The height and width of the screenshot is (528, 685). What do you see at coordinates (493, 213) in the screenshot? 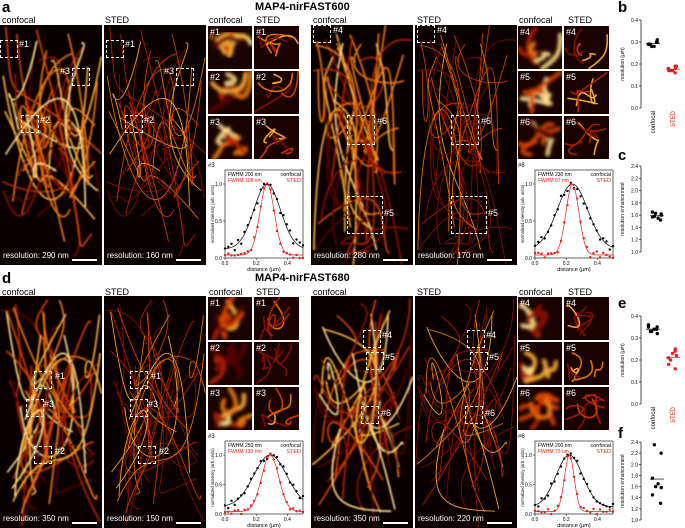
I see `roi-label-5: #5` at bounding box center [493, 213].